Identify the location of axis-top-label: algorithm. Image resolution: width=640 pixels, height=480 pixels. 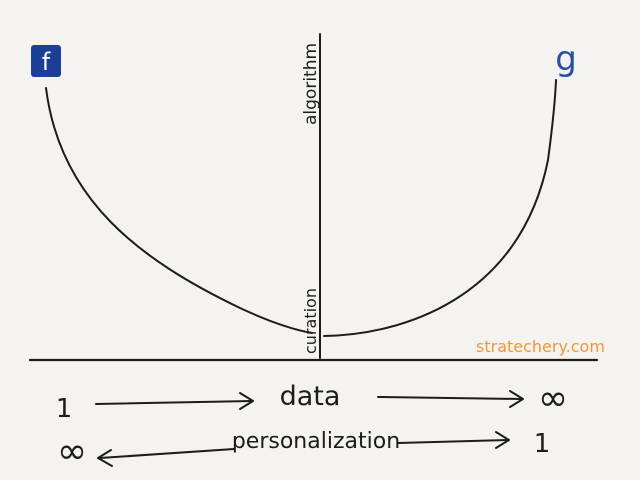
(311, 84).